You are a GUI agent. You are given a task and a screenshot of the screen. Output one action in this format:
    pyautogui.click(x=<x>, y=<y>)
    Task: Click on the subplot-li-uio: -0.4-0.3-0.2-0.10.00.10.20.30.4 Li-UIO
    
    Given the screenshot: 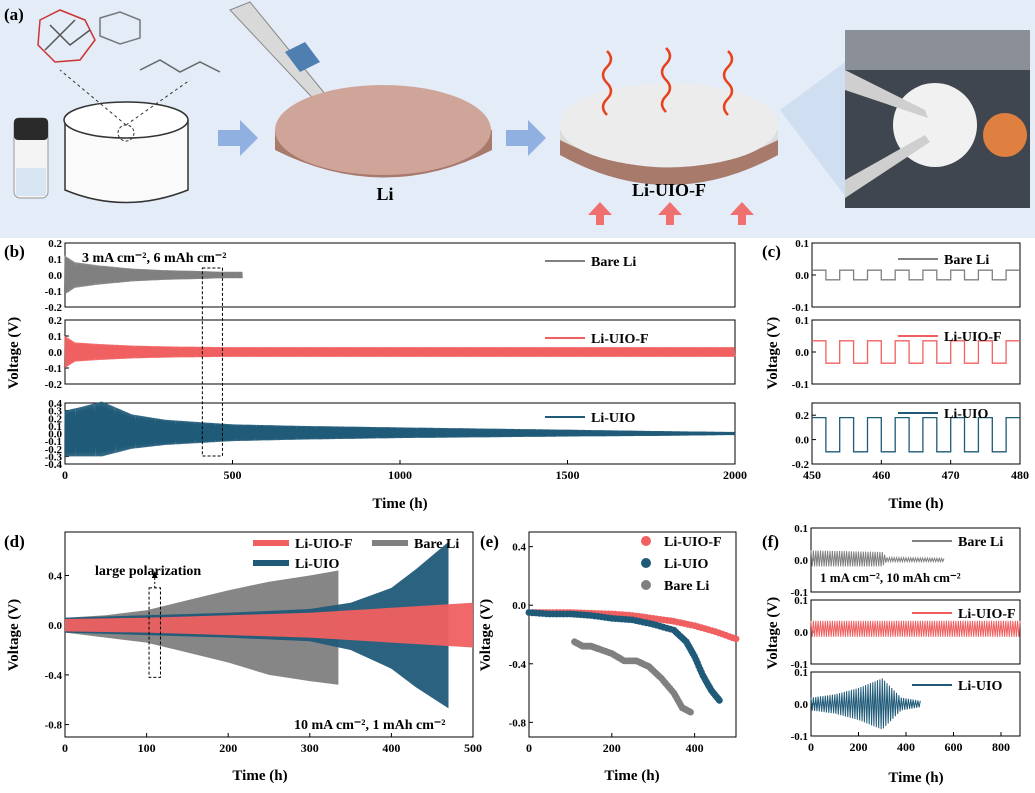 What is the action you would take?
    pyautogui.click(x=390, y=434)
    